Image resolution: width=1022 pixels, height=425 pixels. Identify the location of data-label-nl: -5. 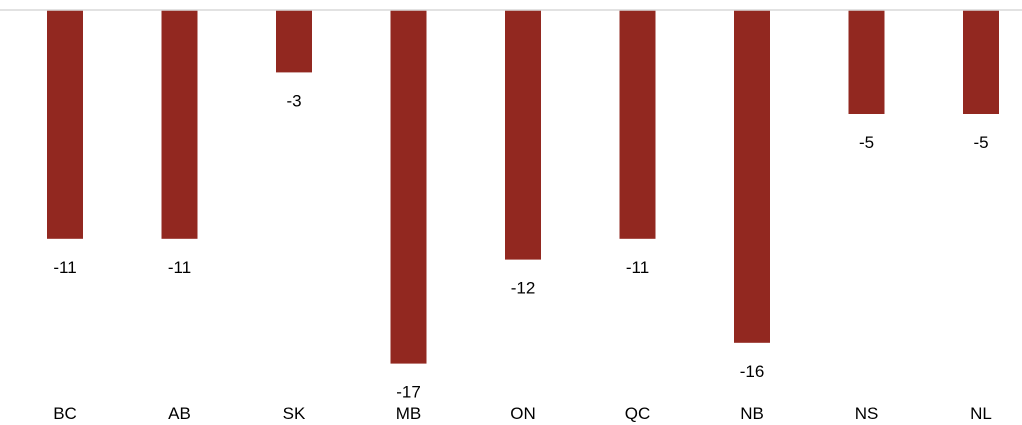
(980, 142).